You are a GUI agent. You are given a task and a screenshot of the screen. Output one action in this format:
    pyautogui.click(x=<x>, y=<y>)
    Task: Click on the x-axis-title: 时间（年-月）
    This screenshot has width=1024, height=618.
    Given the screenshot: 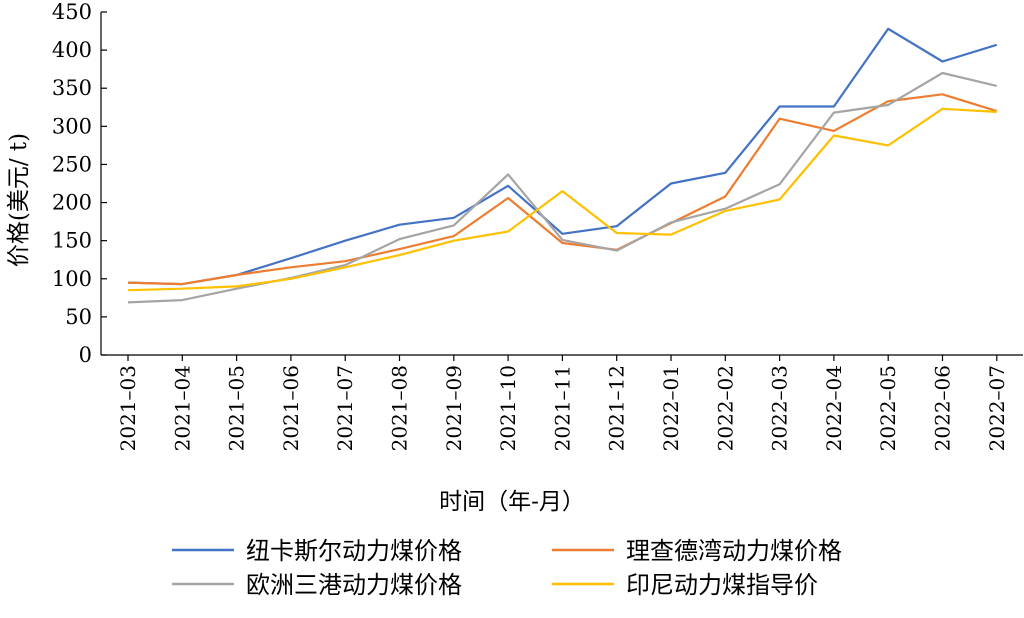 What is the action you would take?
    pyautogui.click(x=512, y=502)
    